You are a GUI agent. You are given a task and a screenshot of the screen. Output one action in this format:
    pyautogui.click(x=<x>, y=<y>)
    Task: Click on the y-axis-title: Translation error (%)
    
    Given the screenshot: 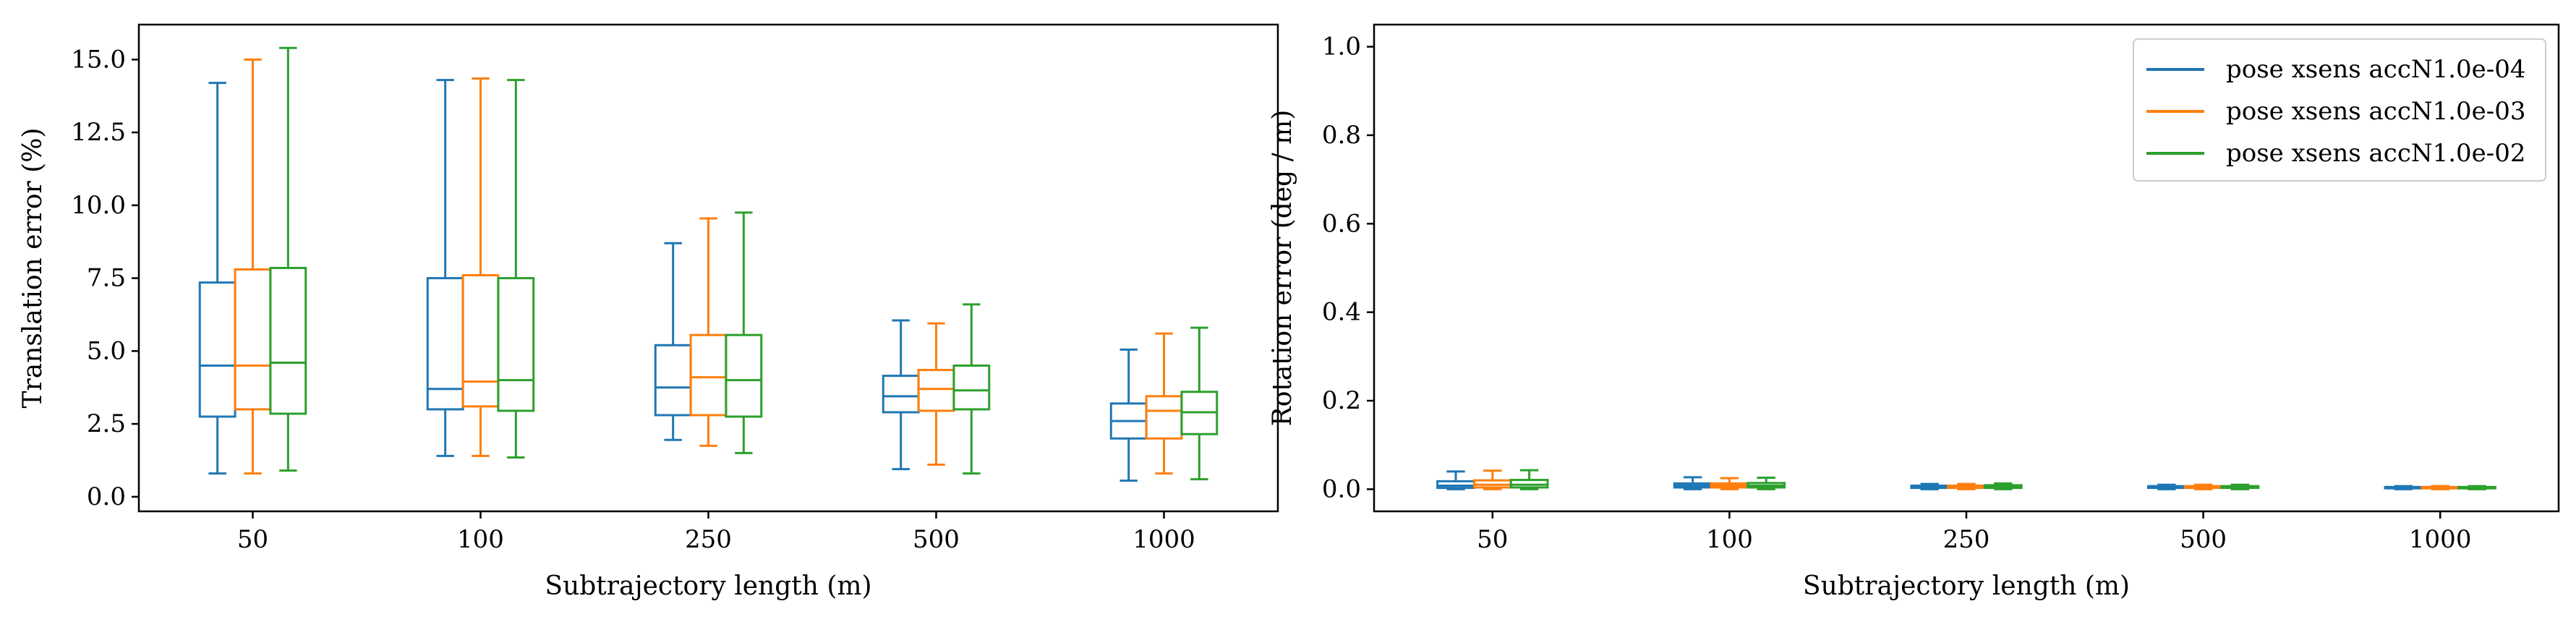 What is the action you would take?
    pyautogui.click(x=33, y=268)
    